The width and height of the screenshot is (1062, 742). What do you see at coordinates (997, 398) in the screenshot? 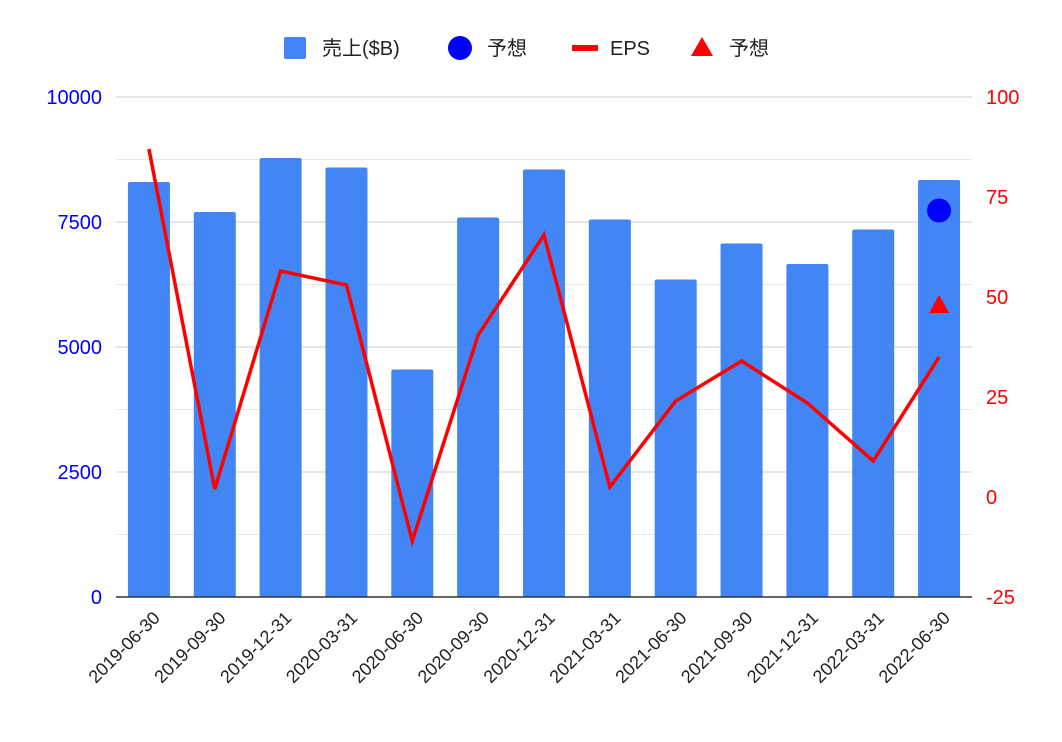
I see `right-y-tick-label: 25` at bounding box center [997, 398].